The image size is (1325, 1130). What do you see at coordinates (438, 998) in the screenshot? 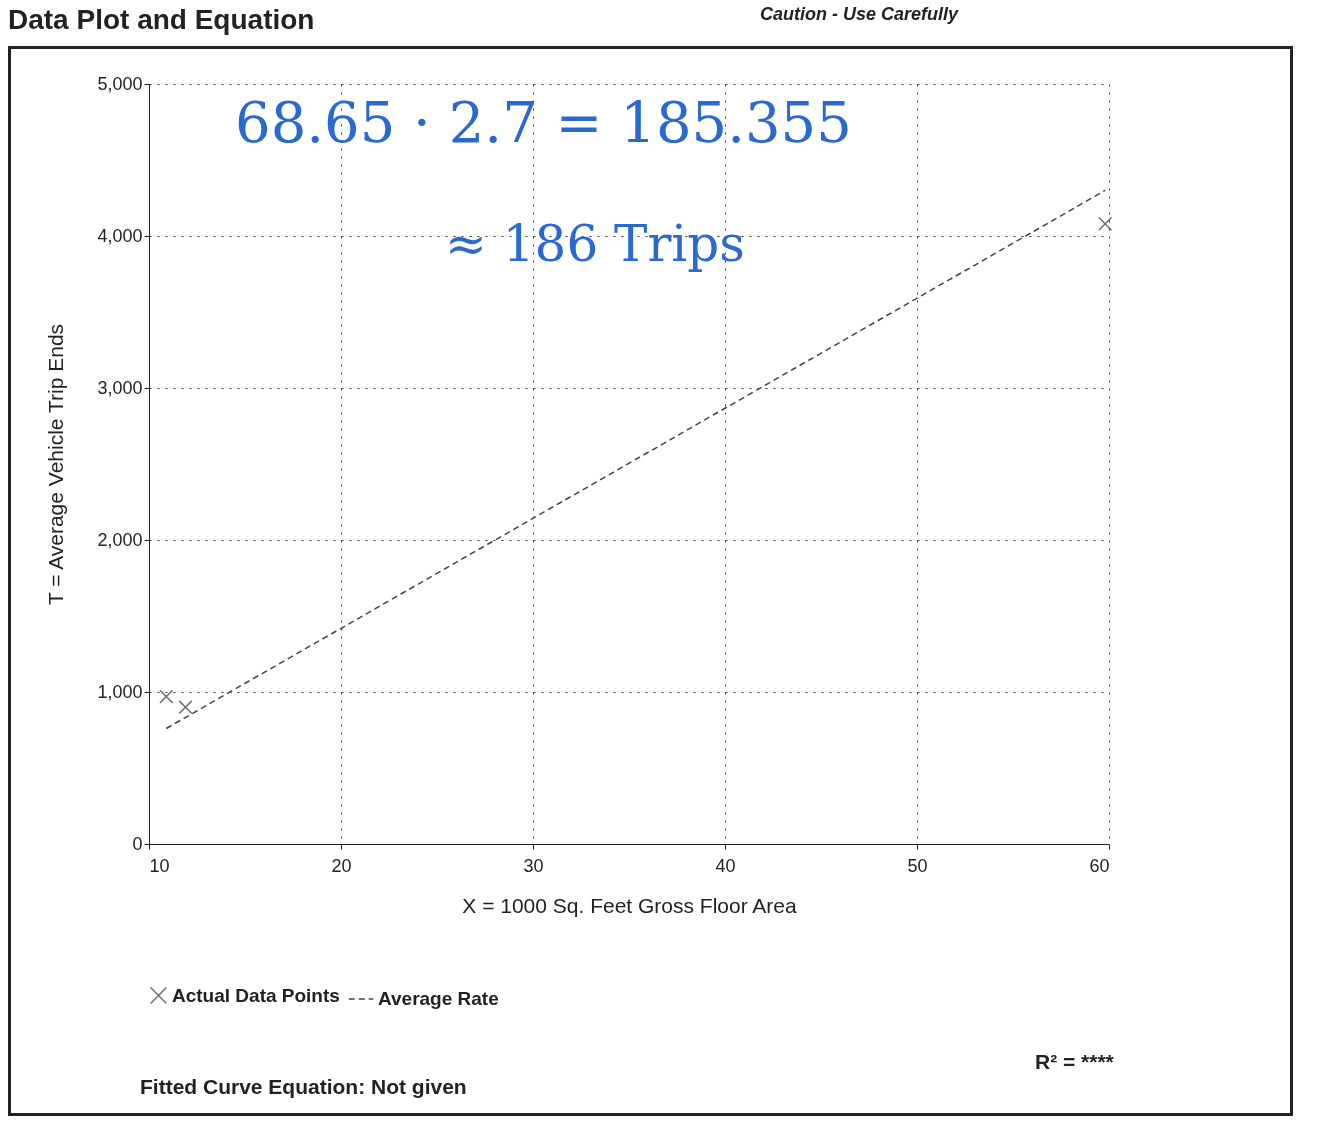
I see `legend-label: Average Rate` at bounding box center [438, 998].